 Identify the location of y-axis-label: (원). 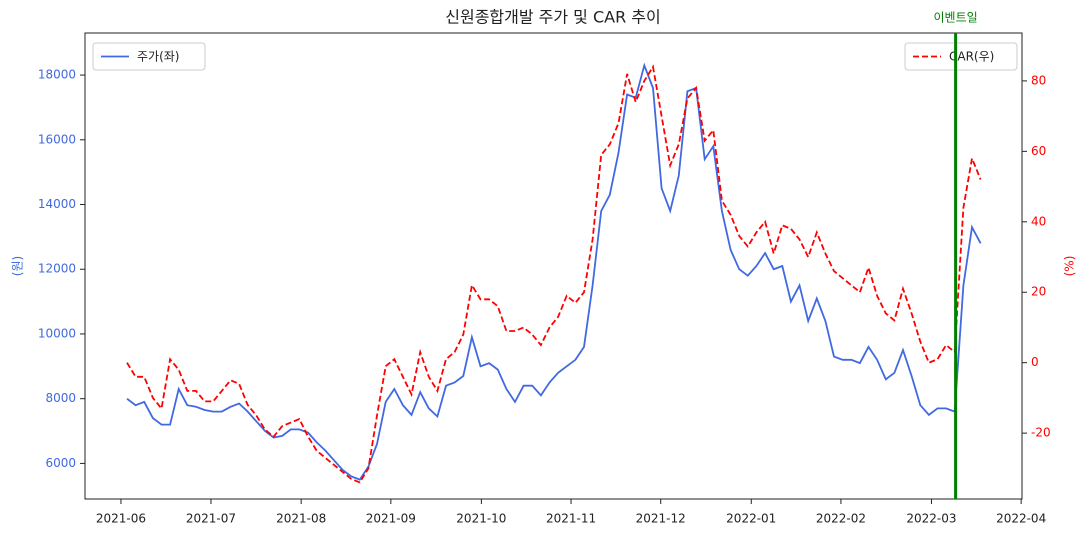
(18, 266).